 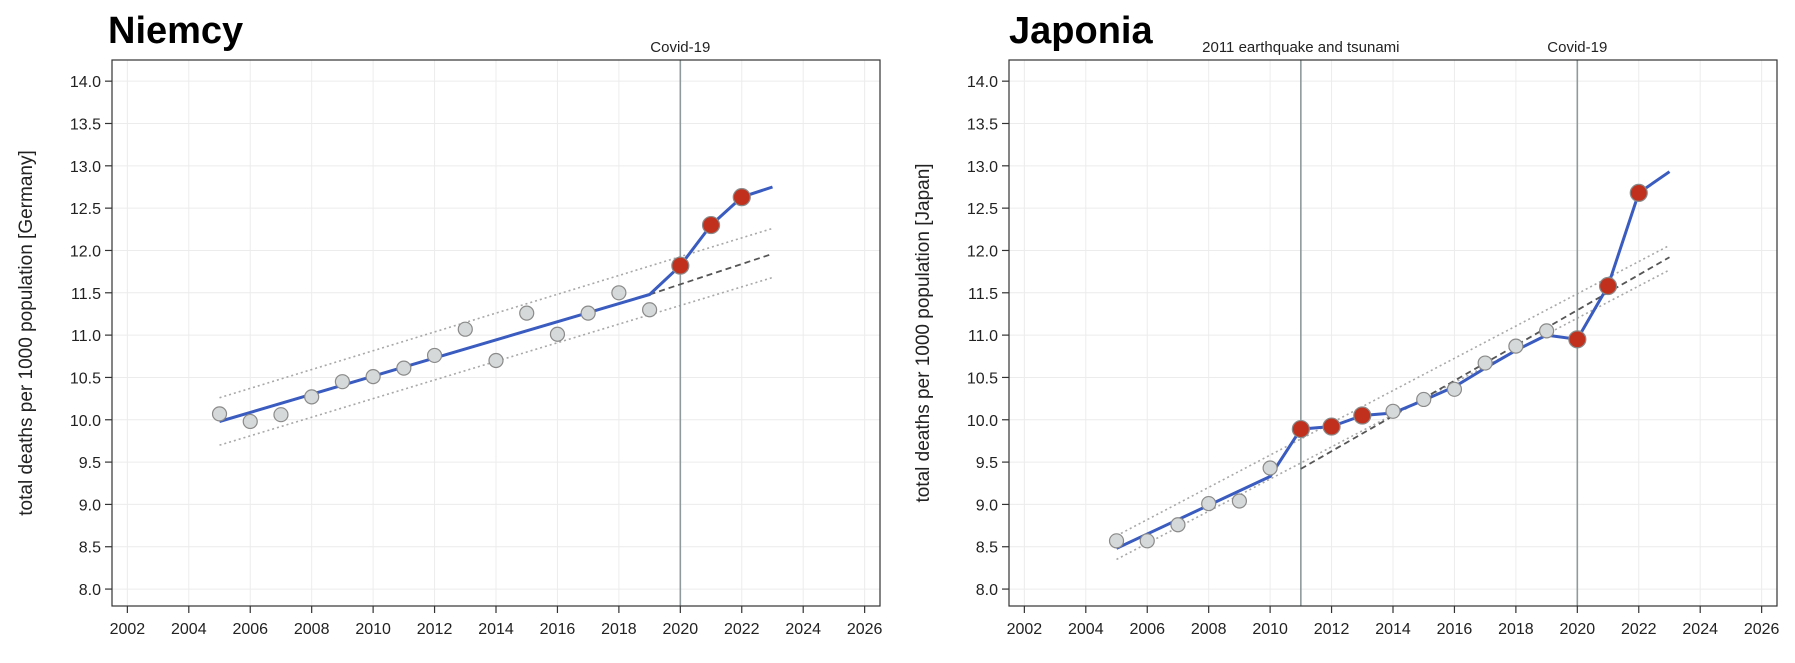 What do you see at coordinates (1300, 47) in the screenshot?
I see `event-label: 2011 earthquake and tsunami` at bounding box center [1300, 47].